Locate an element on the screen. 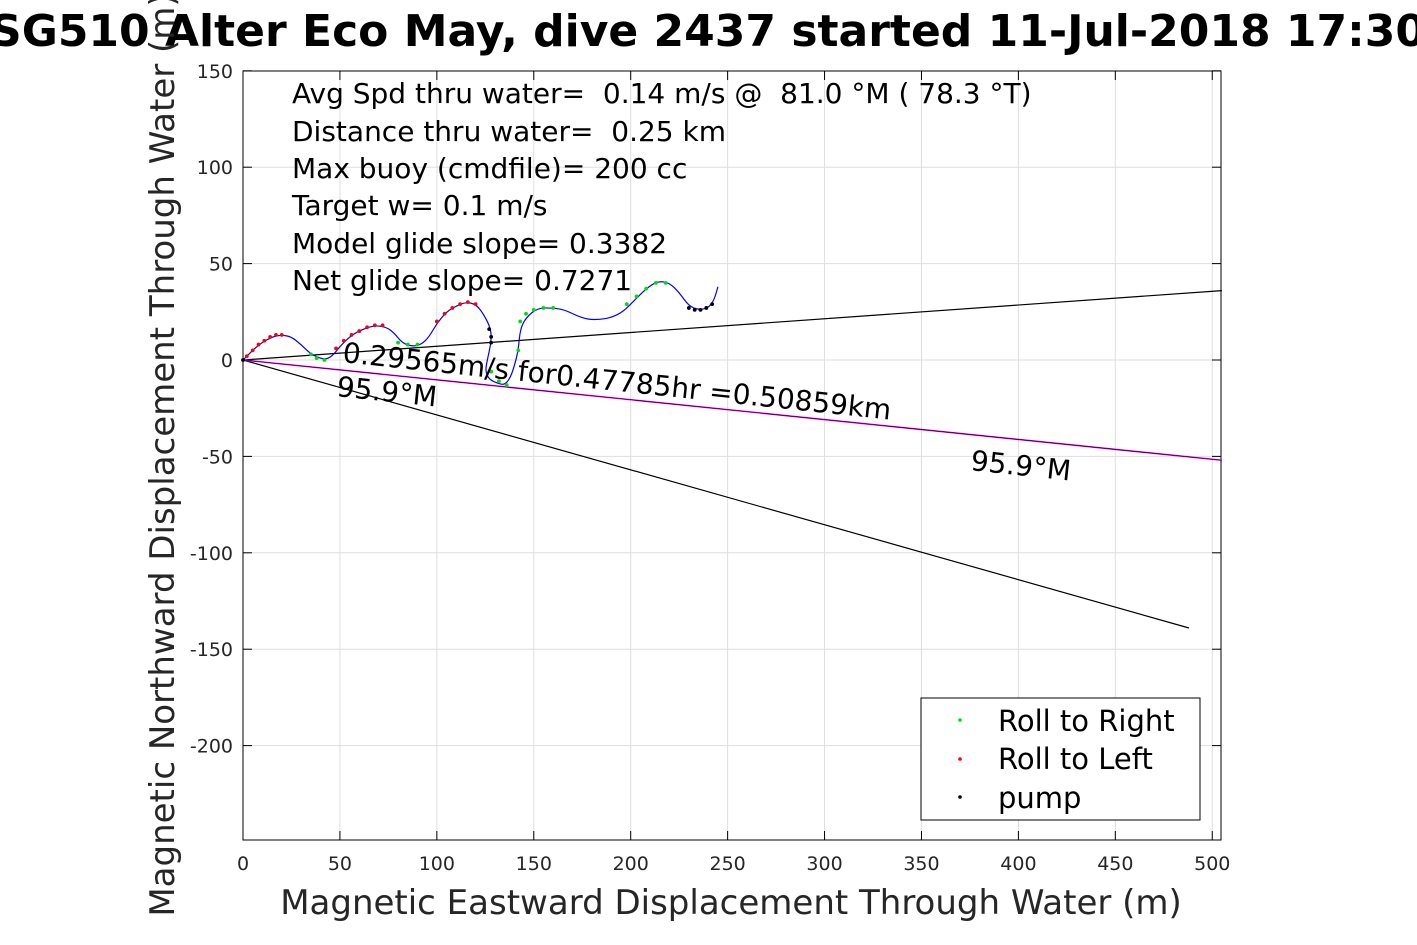 This screenshot has height=945, width=1417. x-tick-label: 150 is located at coordinates (534, 864).